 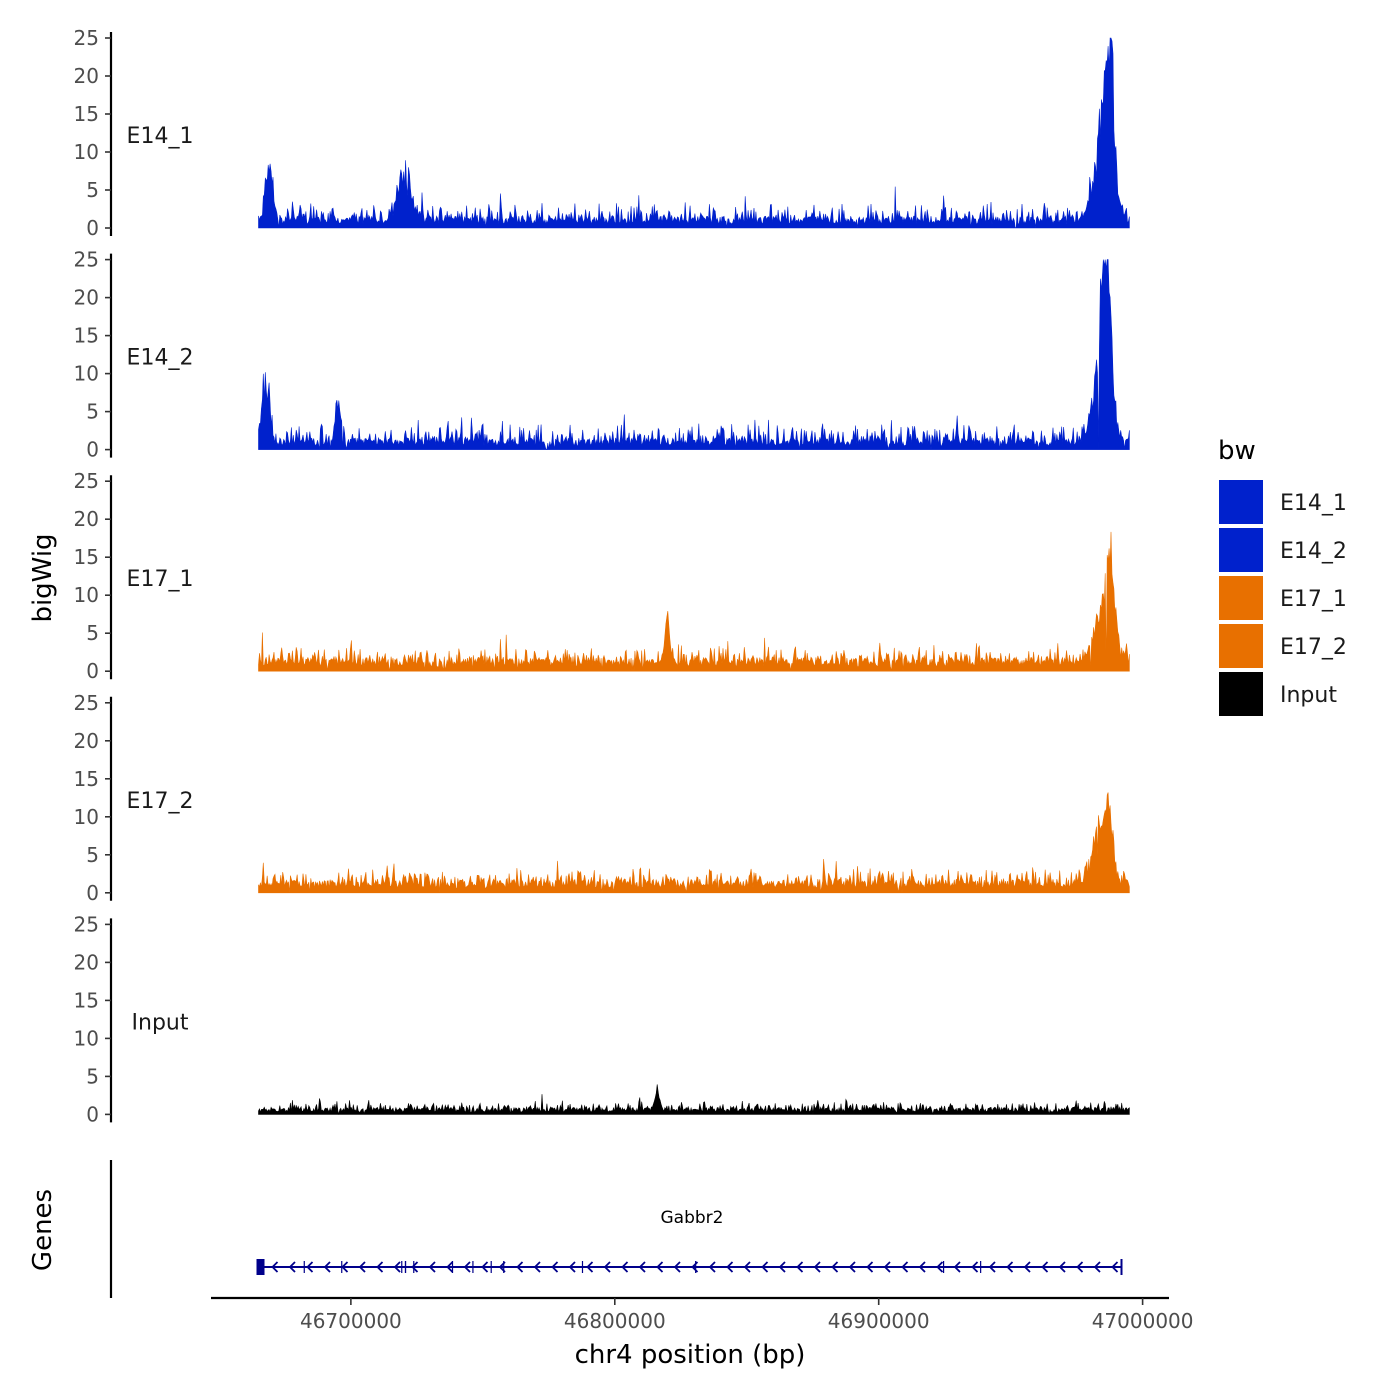 What do you see at coordinates (602, 1019) in the screenshot?
I see `track-input: 0 5 10 15 20 25 Input` at bounding box center [602, 1019].